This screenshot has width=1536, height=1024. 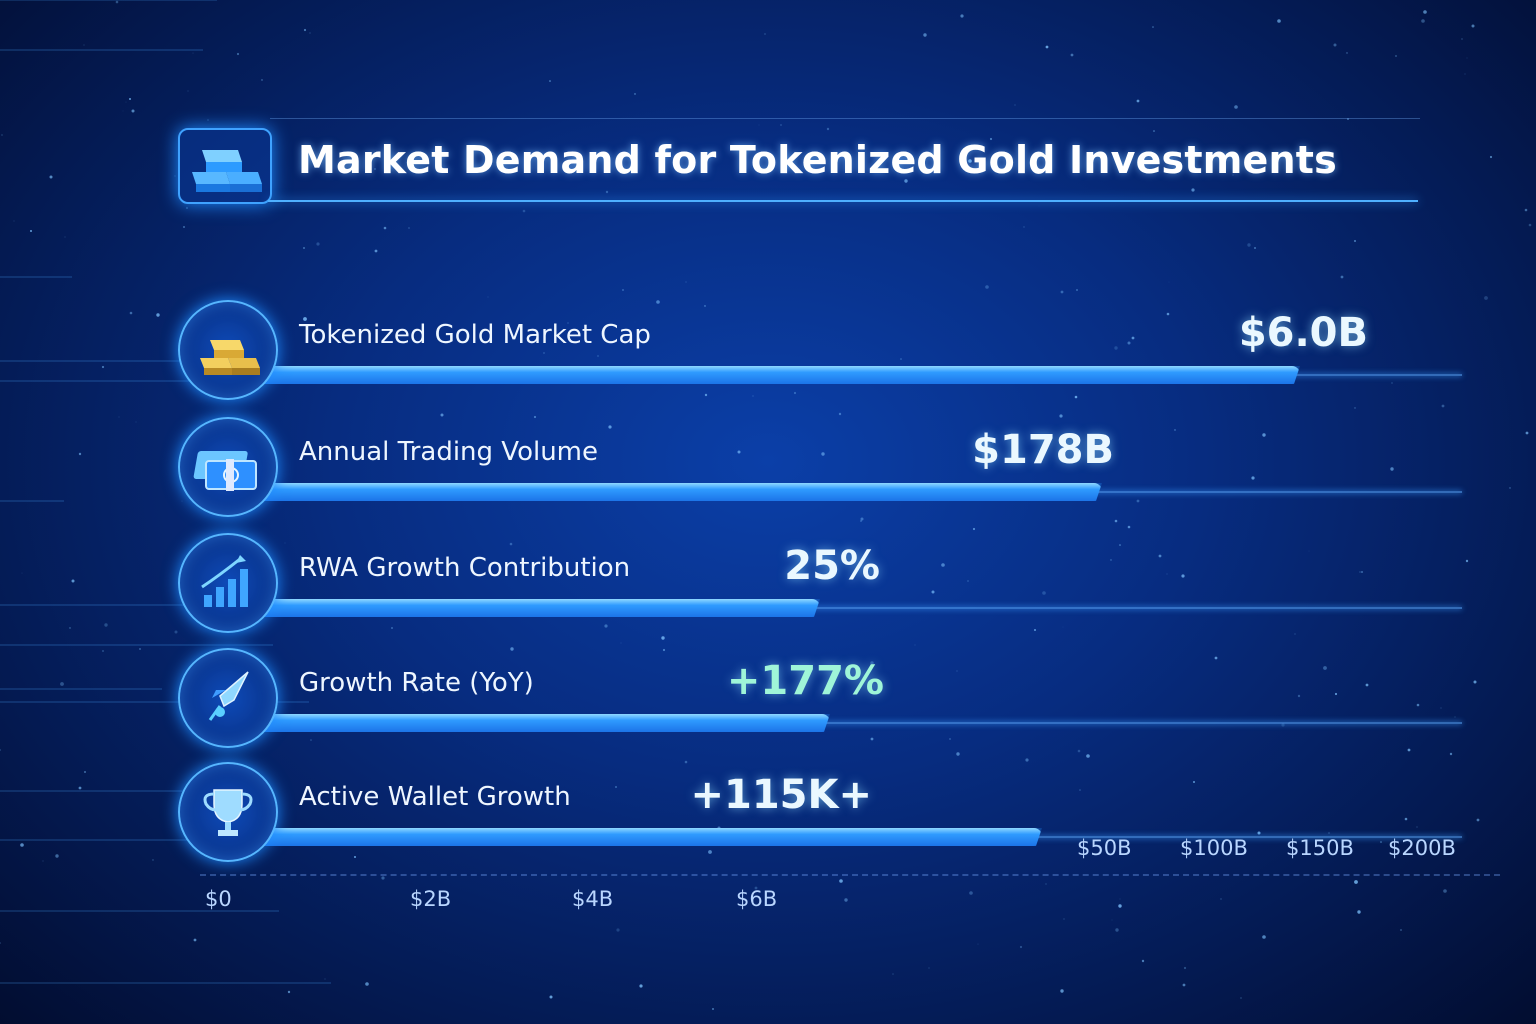 I want to click on bar-value-label: +177%, so click(x=805, y=681).